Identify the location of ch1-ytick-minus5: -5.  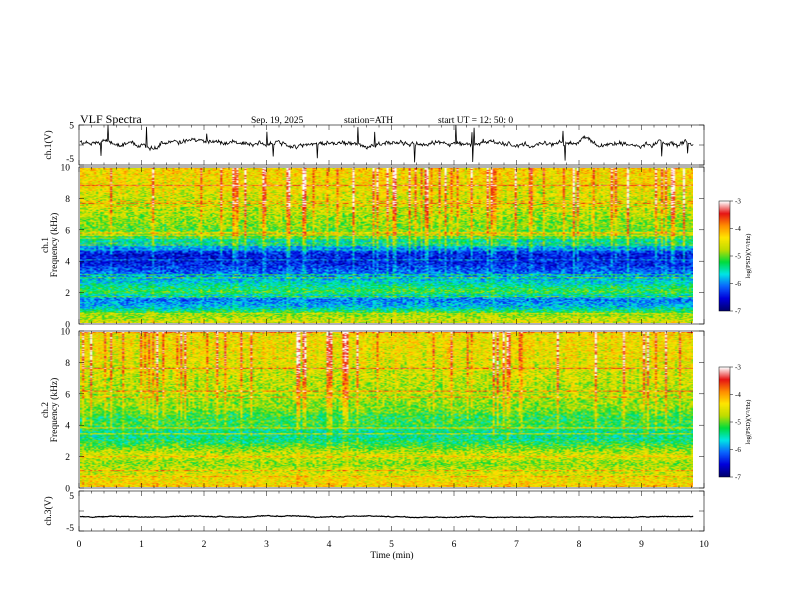
(70, 160).